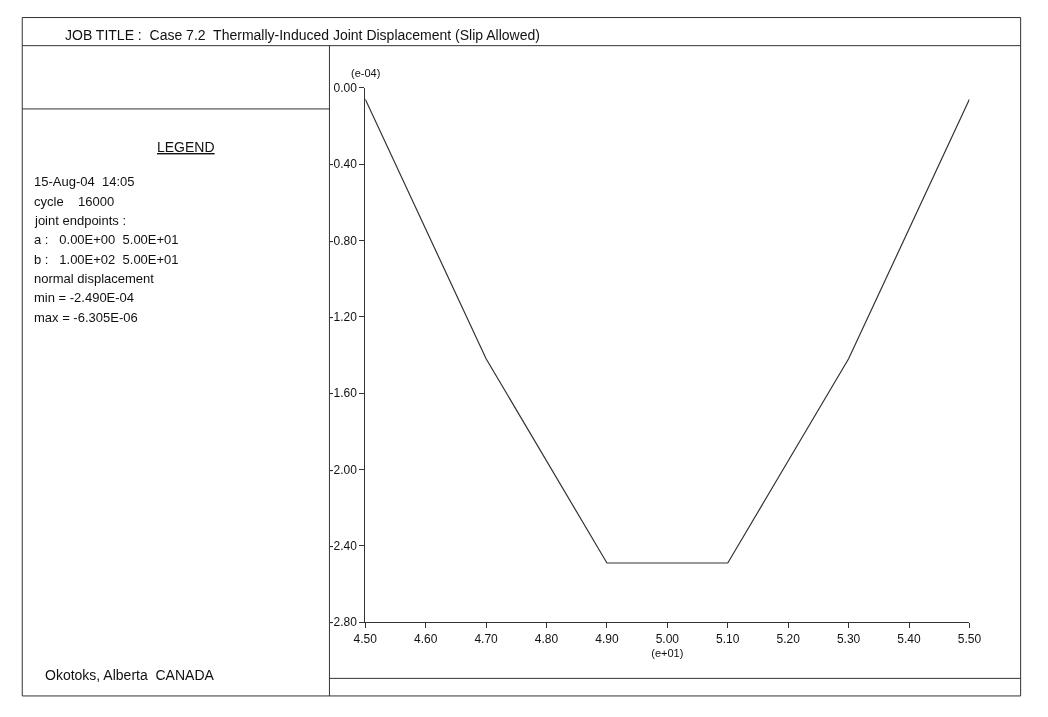 This screenshot has width=1048, height=717. Describe the element at coordinates (302, 35) in the screenshot. I see `chart-title: JOB TITLE : Case 7.2 Thermally-Induced Joint Displacement (Slip Allowed)` at that location.